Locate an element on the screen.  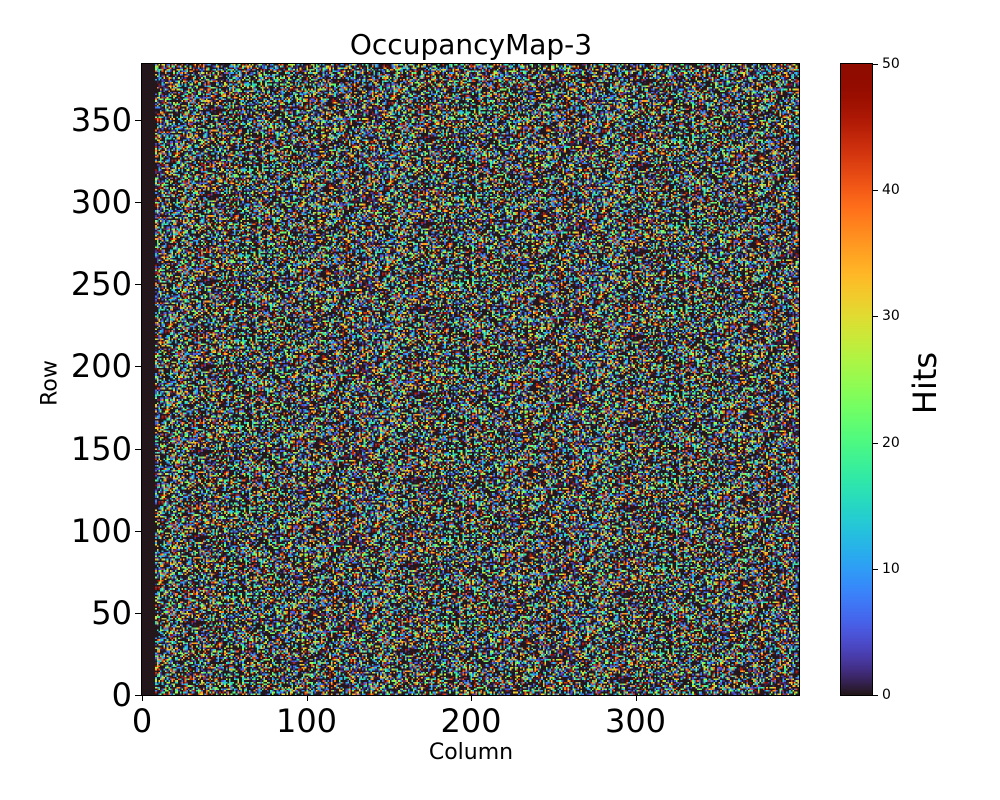
x-tick-label: 100 is located at coordinates (306, 721).